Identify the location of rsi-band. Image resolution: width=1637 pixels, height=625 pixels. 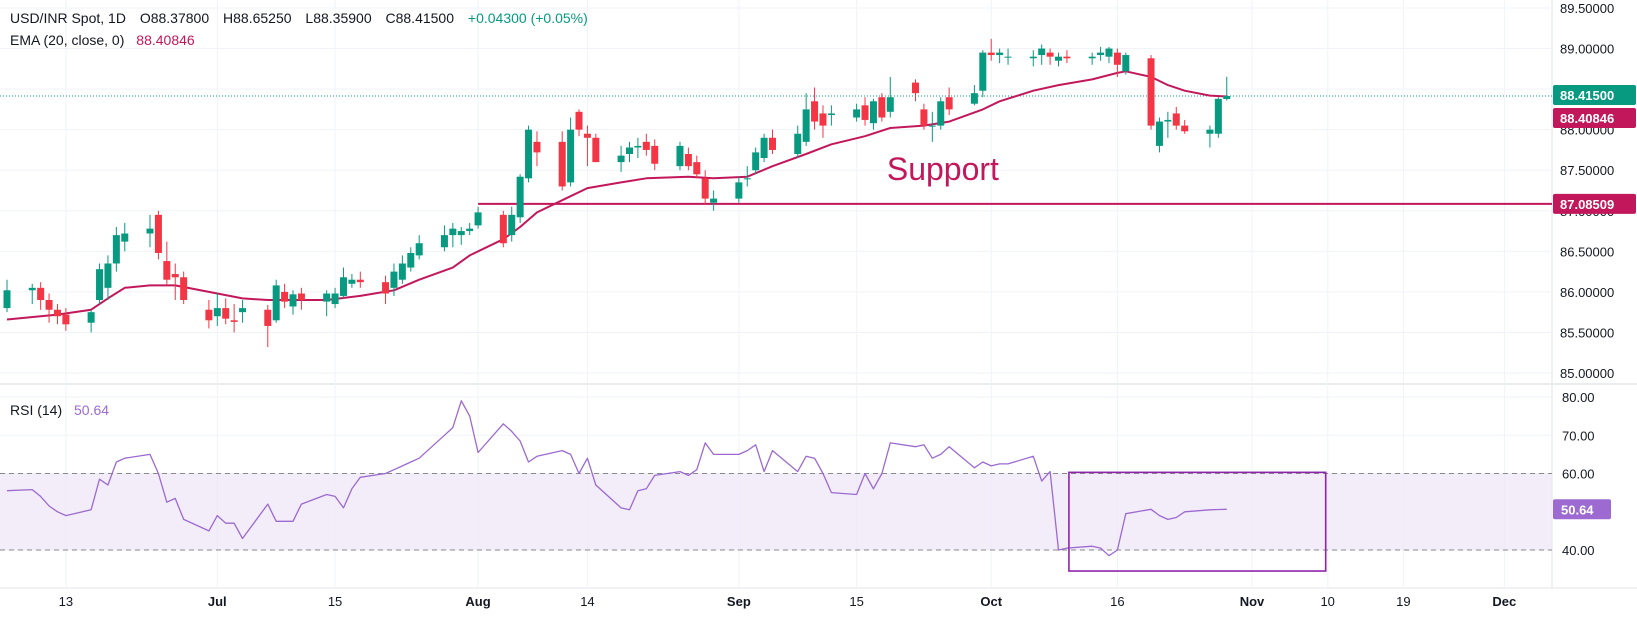
(776, 512).